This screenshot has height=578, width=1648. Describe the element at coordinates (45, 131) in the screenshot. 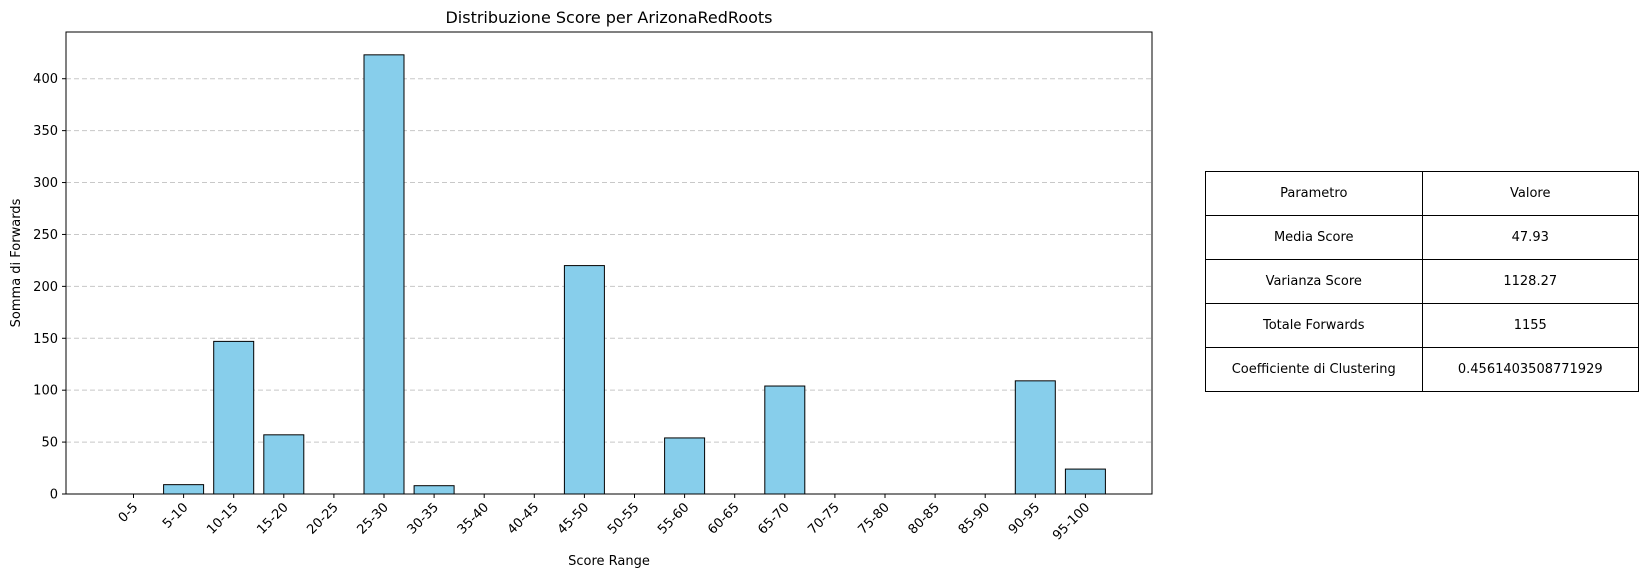

I see `y-tick-label: 350` at that location.